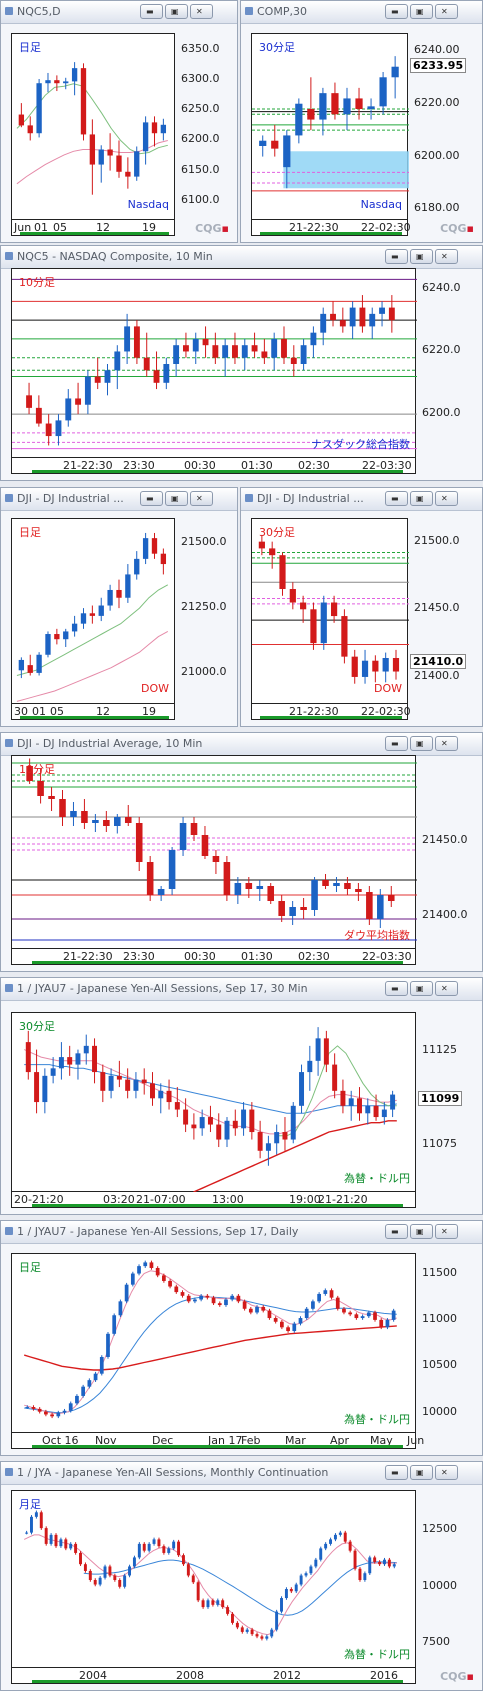 The height and width of the screenshot is (1691, 483). I want to click on y-tick-label: 6150.0, so click(200, 169).